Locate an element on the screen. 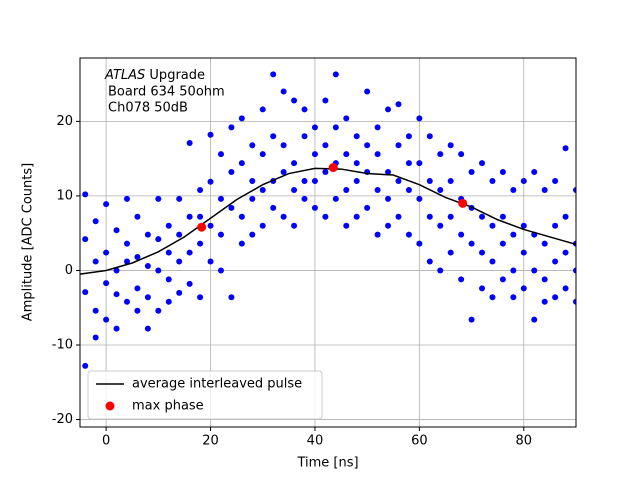 This screenshot has height=484, width=640. legend-marker is located at coordinates (110, 406).